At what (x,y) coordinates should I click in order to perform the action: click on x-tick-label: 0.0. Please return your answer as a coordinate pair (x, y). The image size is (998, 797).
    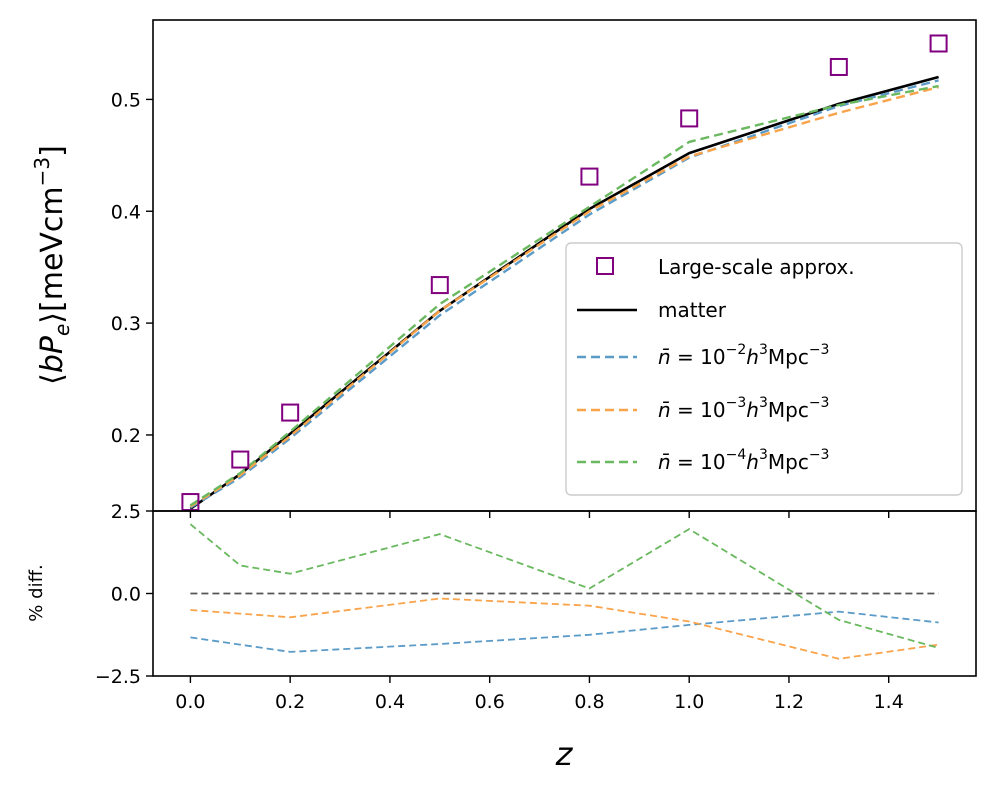
    Looking at the image, I should click on (190, 702).